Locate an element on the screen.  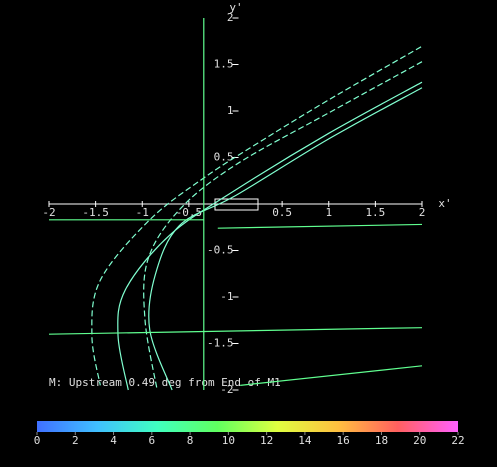
colorbar-tick-label: 16 is located at coordinates (343, 440).